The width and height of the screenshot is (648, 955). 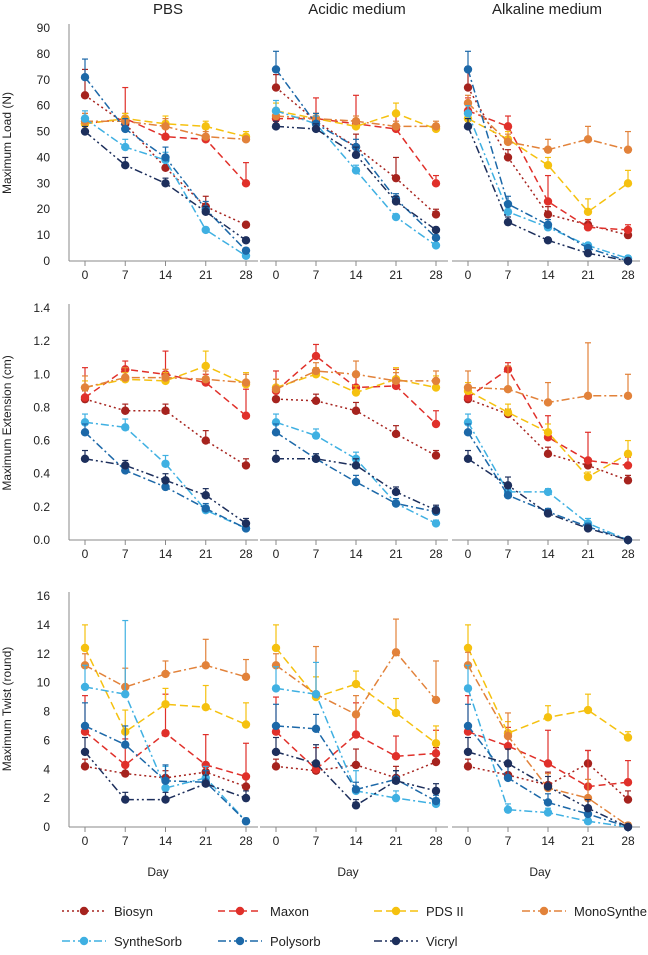 I want to click on xlabel-acidic: Day, so click(x=347, y=872).